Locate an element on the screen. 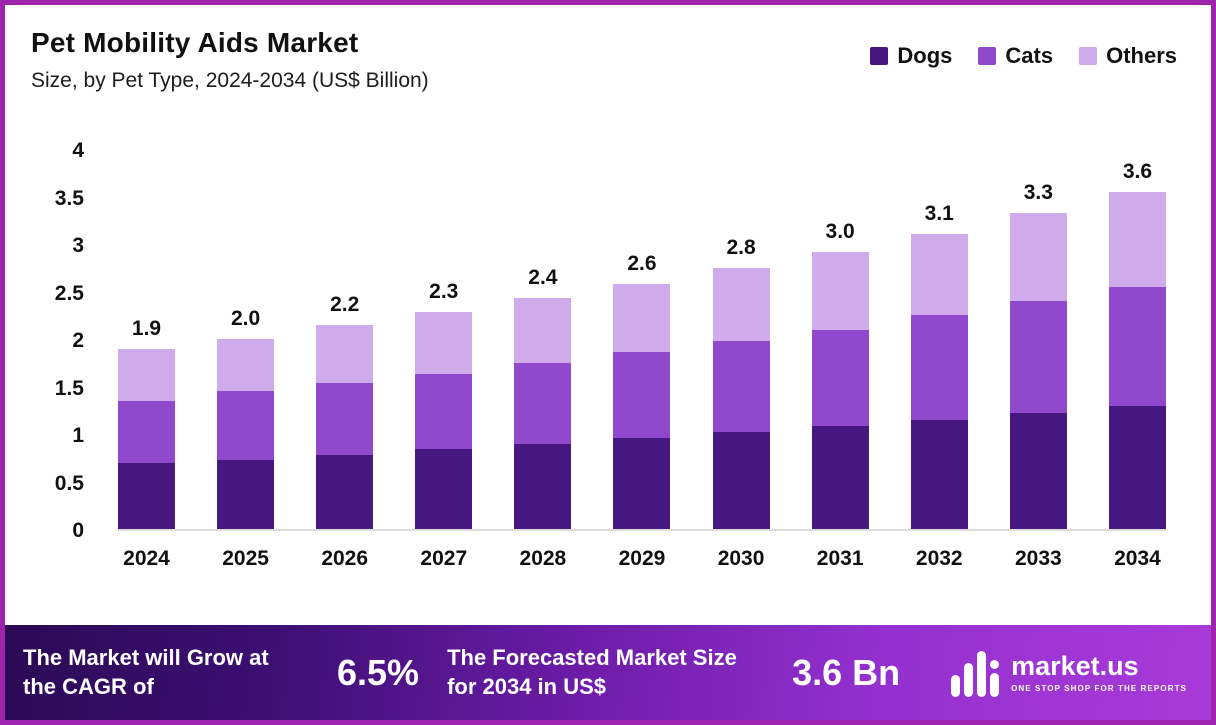 The height and width of the screenshot is (725, 1216). x-tick-label: 2029 is located at coordinates (642, 558).